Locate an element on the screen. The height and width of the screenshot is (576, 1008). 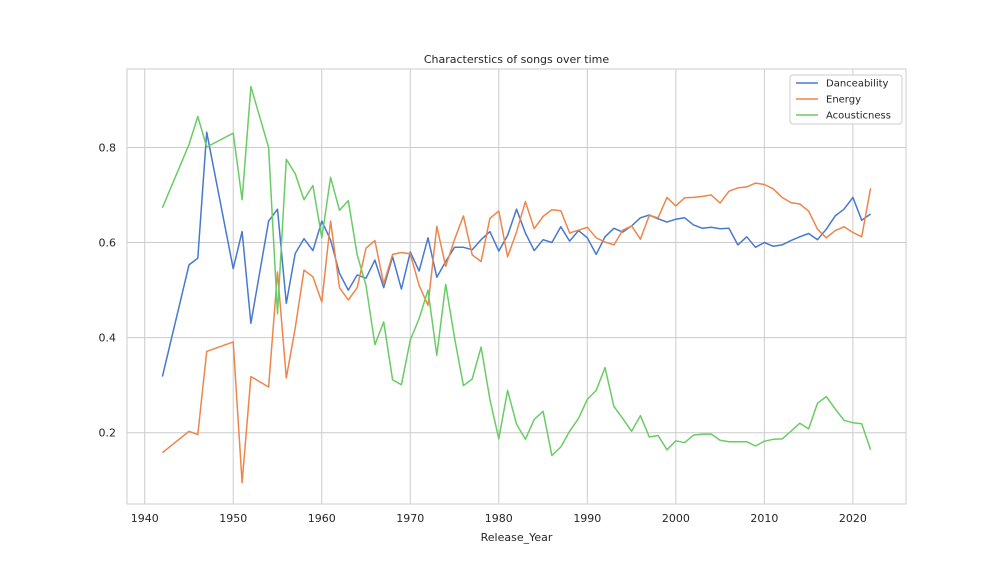
x-axis-ticks: 1940 1950 1960 1970 1980 1990 2000 2010 2020 is located at coordinates (499, 518).